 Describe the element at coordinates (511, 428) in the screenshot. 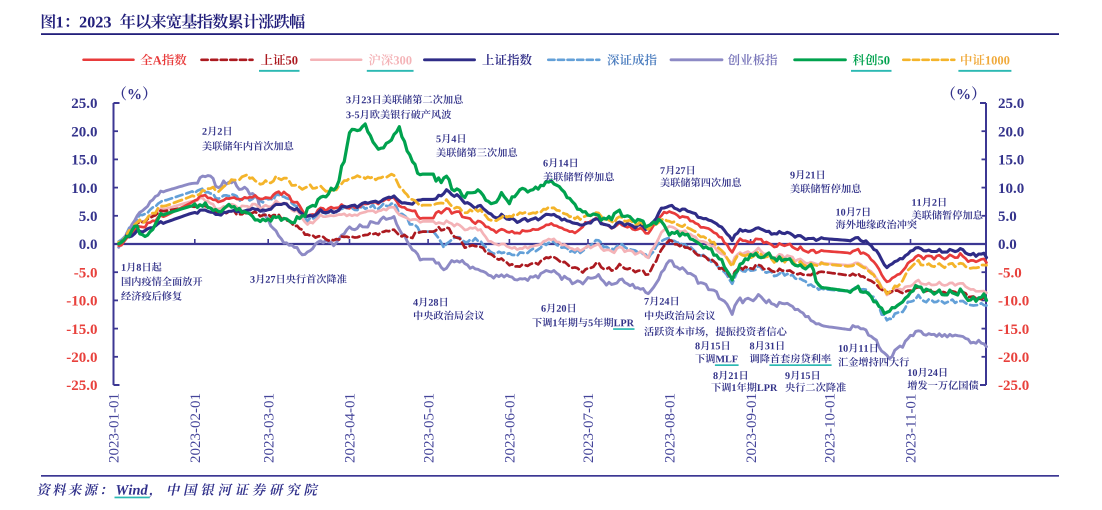

I see `svg-text: 2023-06-01` at that location.